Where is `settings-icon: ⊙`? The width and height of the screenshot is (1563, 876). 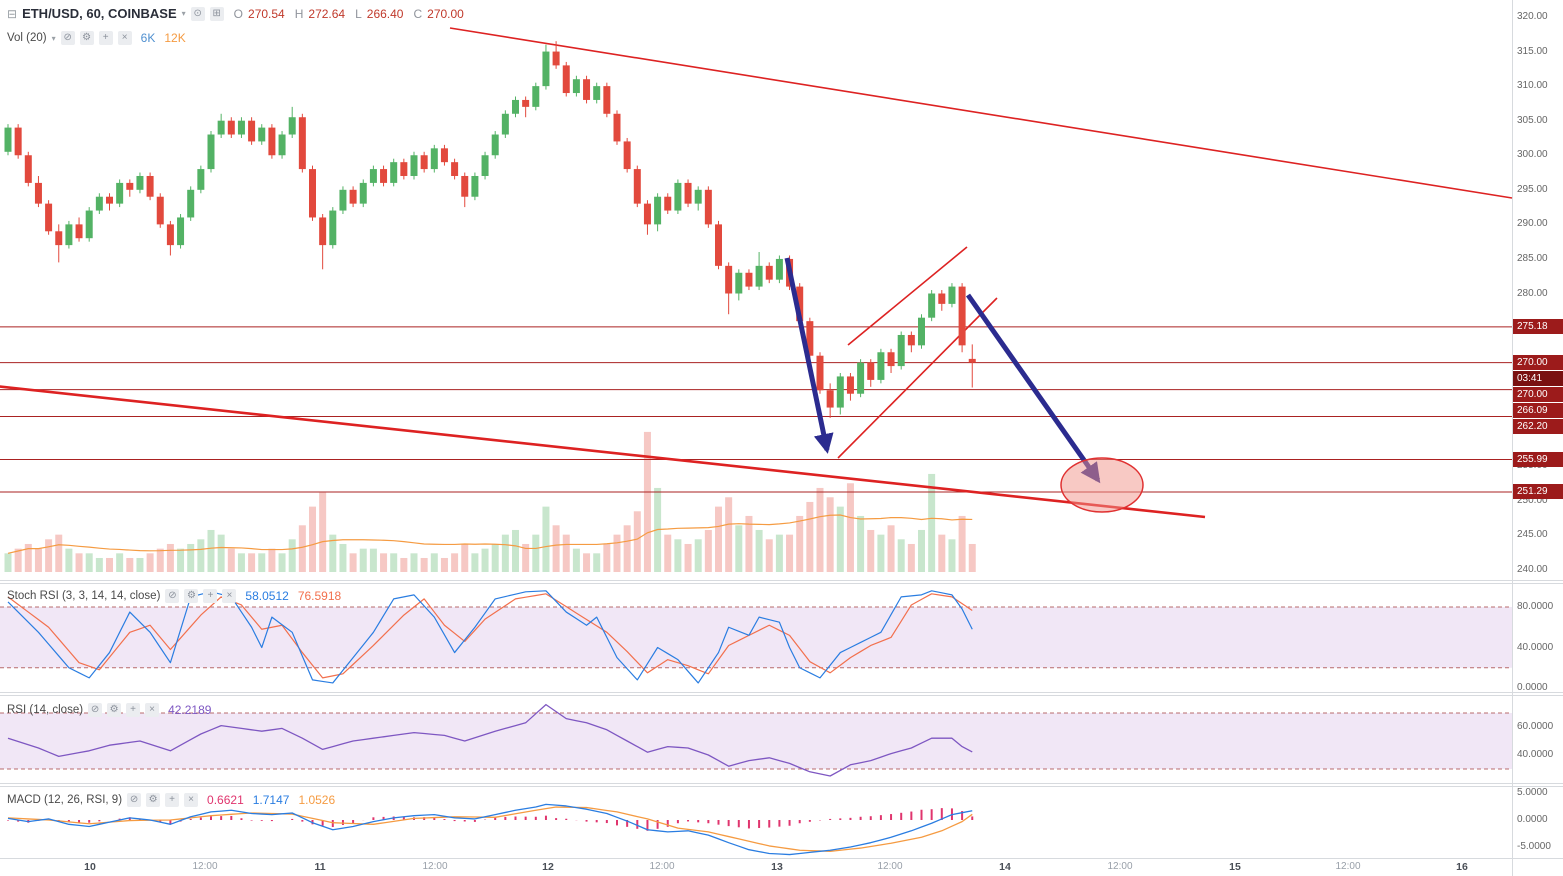 settings-icon: ⊙ is located at coordinates (197, 13).